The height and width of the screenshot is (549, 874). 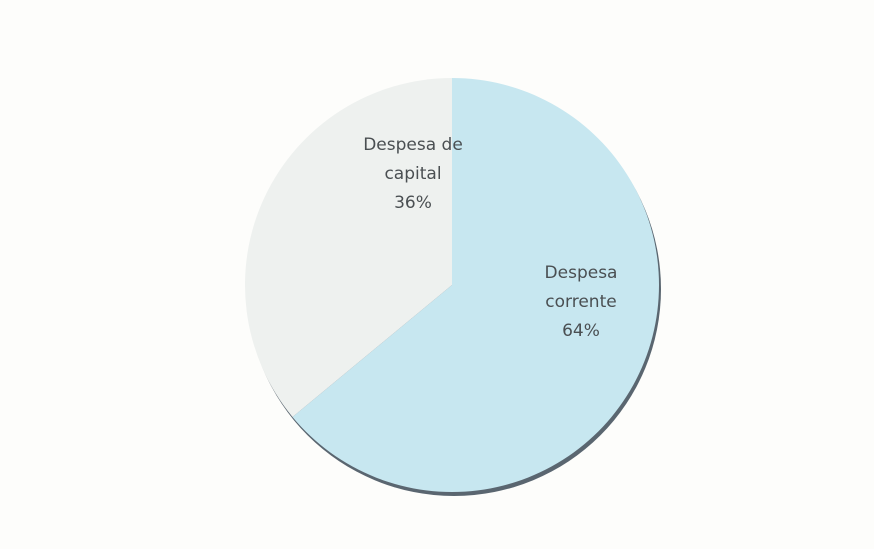 I want to click on slice-label-2-line-2: capital, so click(x=412, y=174).